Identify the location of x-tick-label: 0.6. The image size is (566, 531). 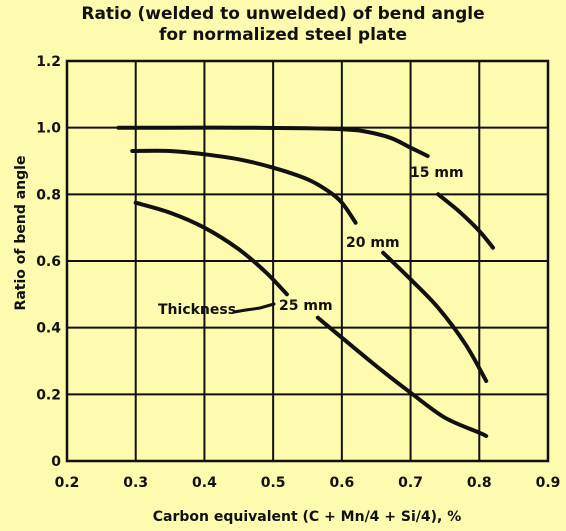
(341, 483).